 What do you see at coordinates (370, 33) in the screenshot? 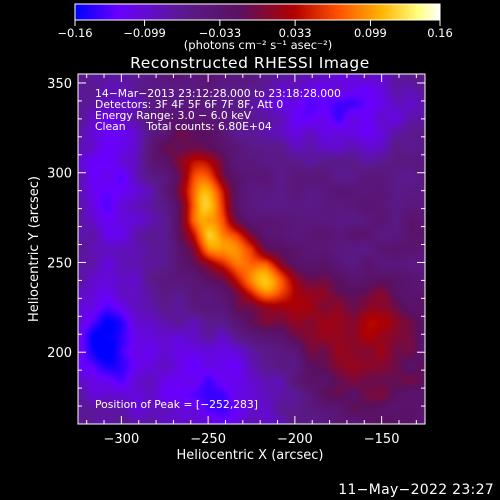
I see `colorbar-tick-label: 0.099` at bounding box center [370, 33].